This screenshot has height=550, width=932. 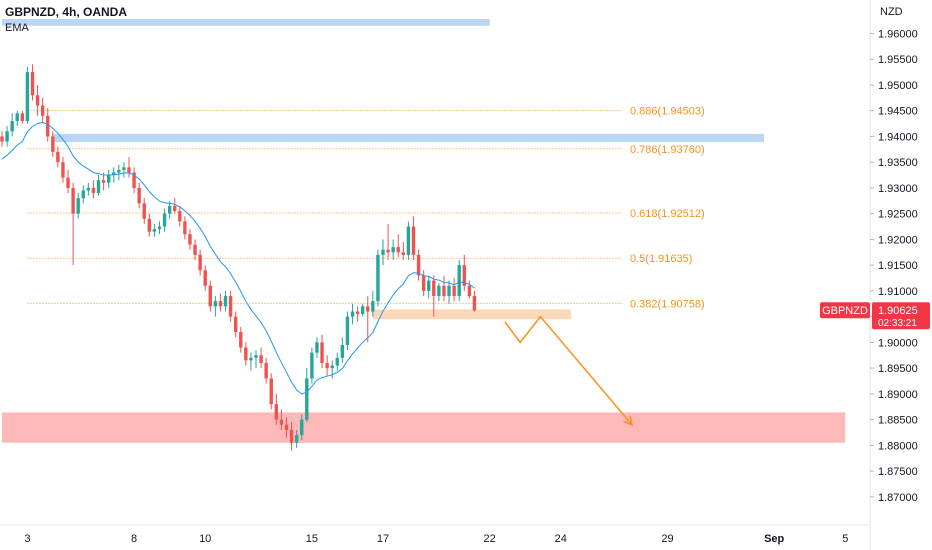 I want to click on demand-zone, so click(x=424, y=427).